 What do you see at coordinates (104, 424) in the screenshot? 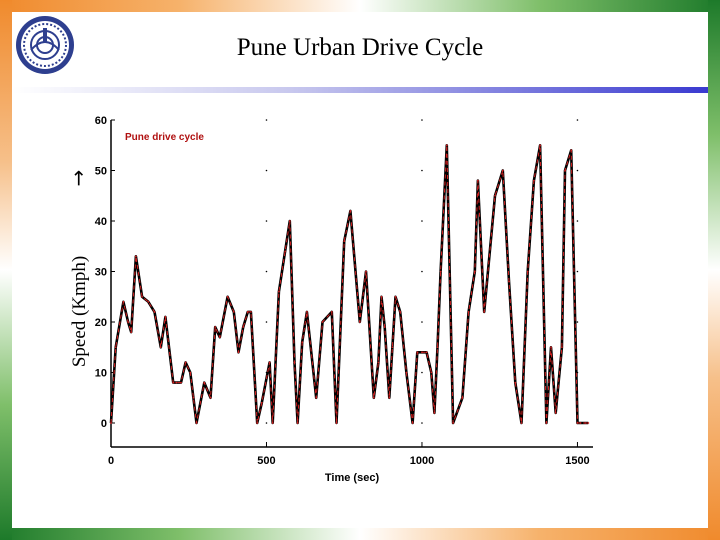
I see `y-tick-label: 0` at bounding box center [104, 424].